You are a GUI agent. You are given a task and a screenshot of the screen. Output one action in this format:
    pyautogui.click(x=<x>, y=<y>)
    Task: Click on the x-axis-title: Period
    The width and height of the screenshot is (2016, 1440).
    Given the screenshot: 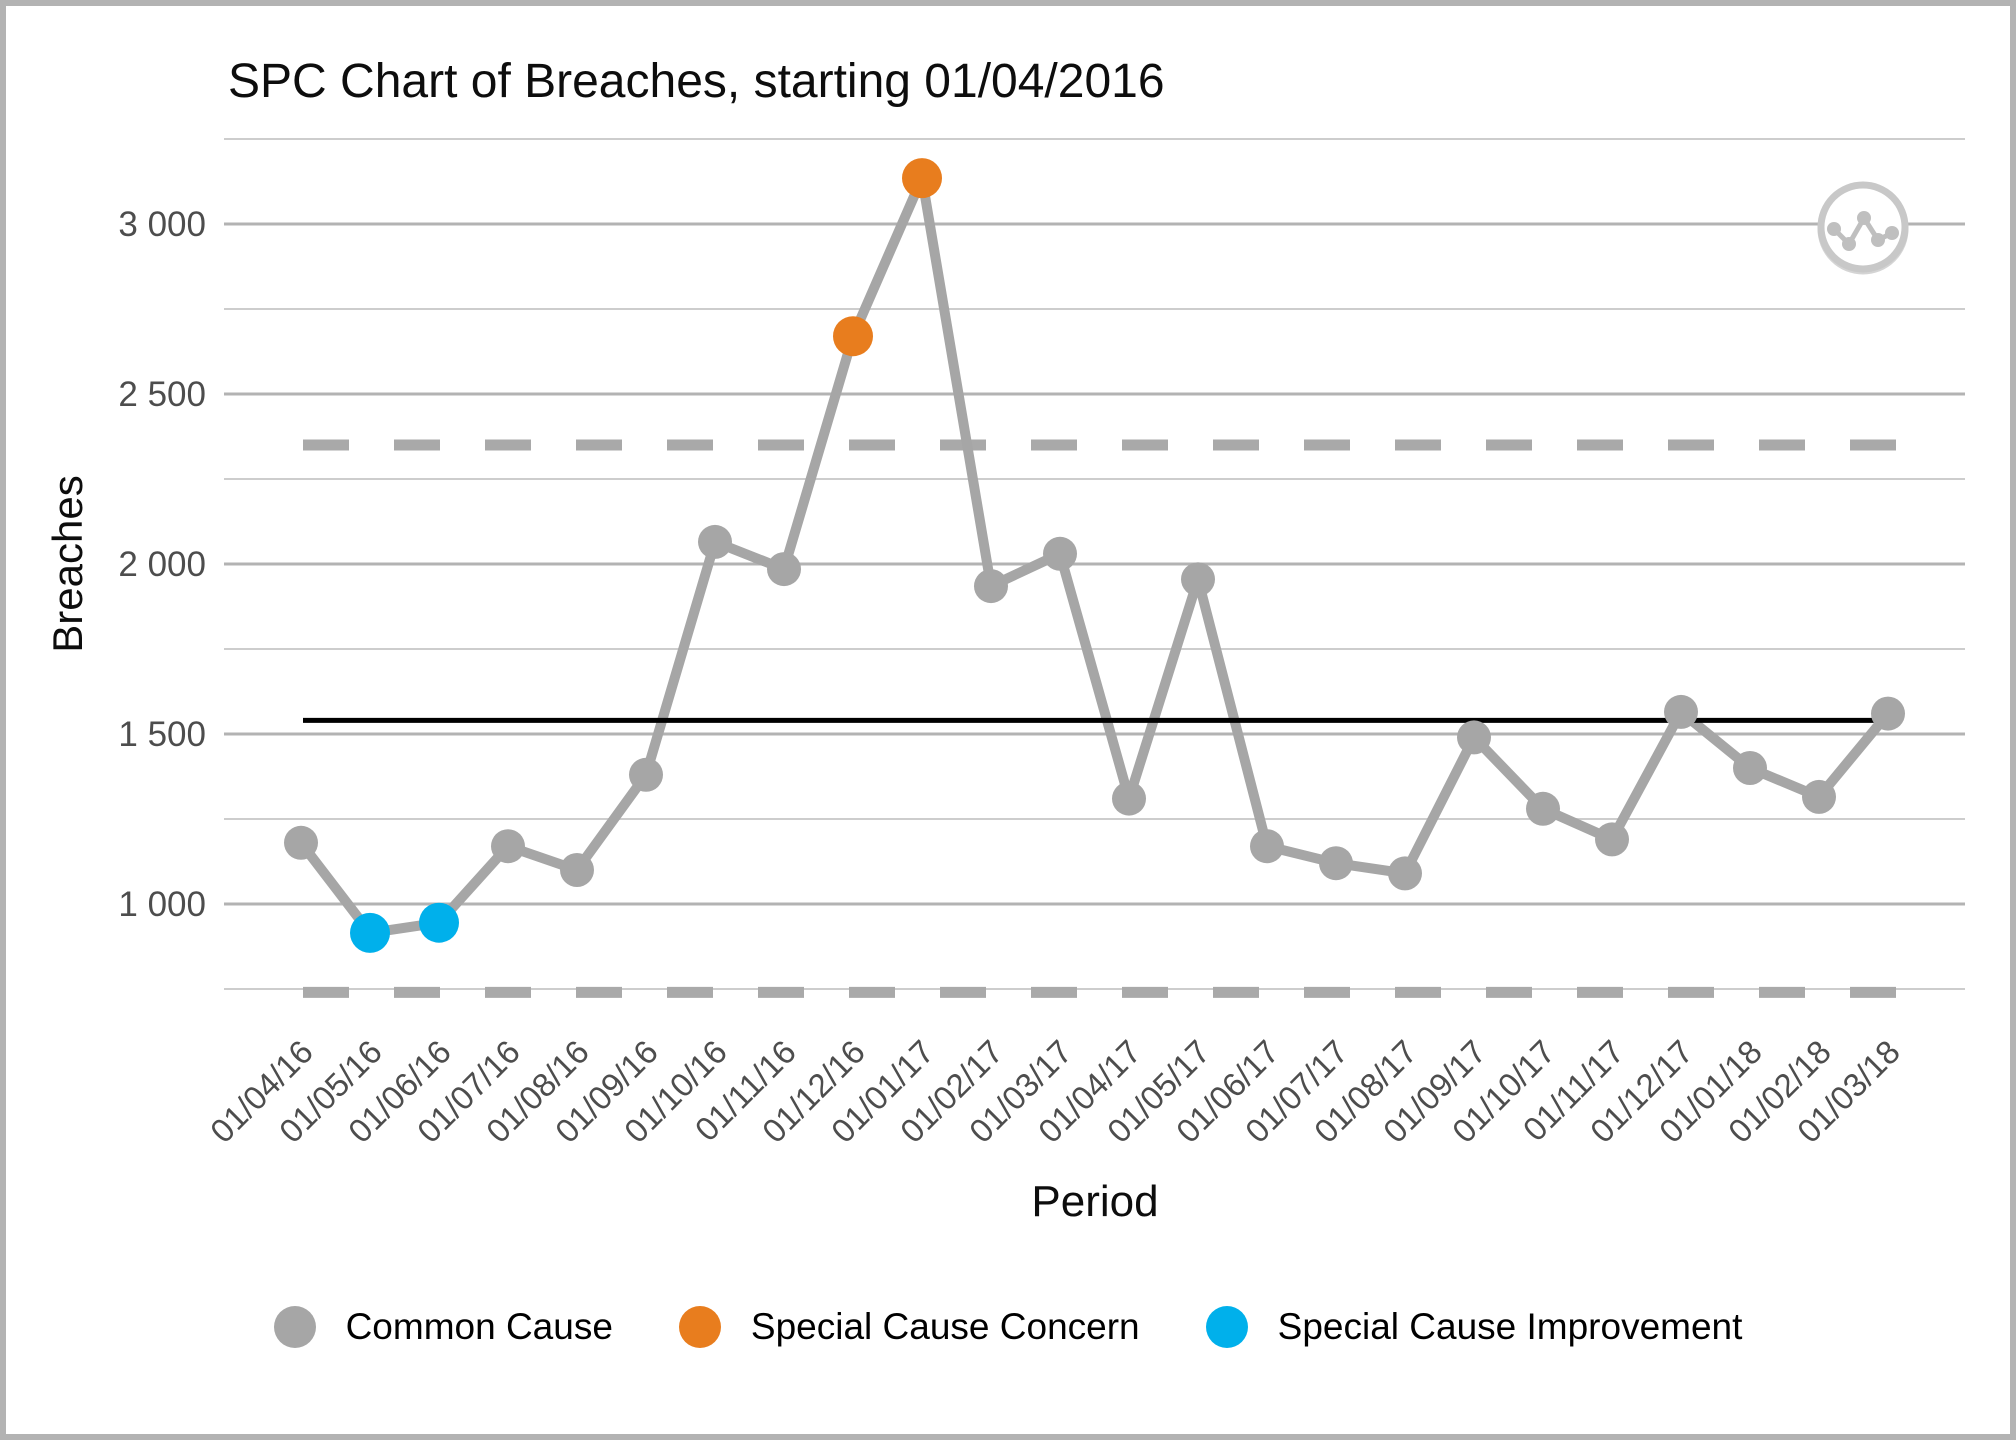 What is the action you would take?
    pyautogui.click(x=1095, y=1201)
    